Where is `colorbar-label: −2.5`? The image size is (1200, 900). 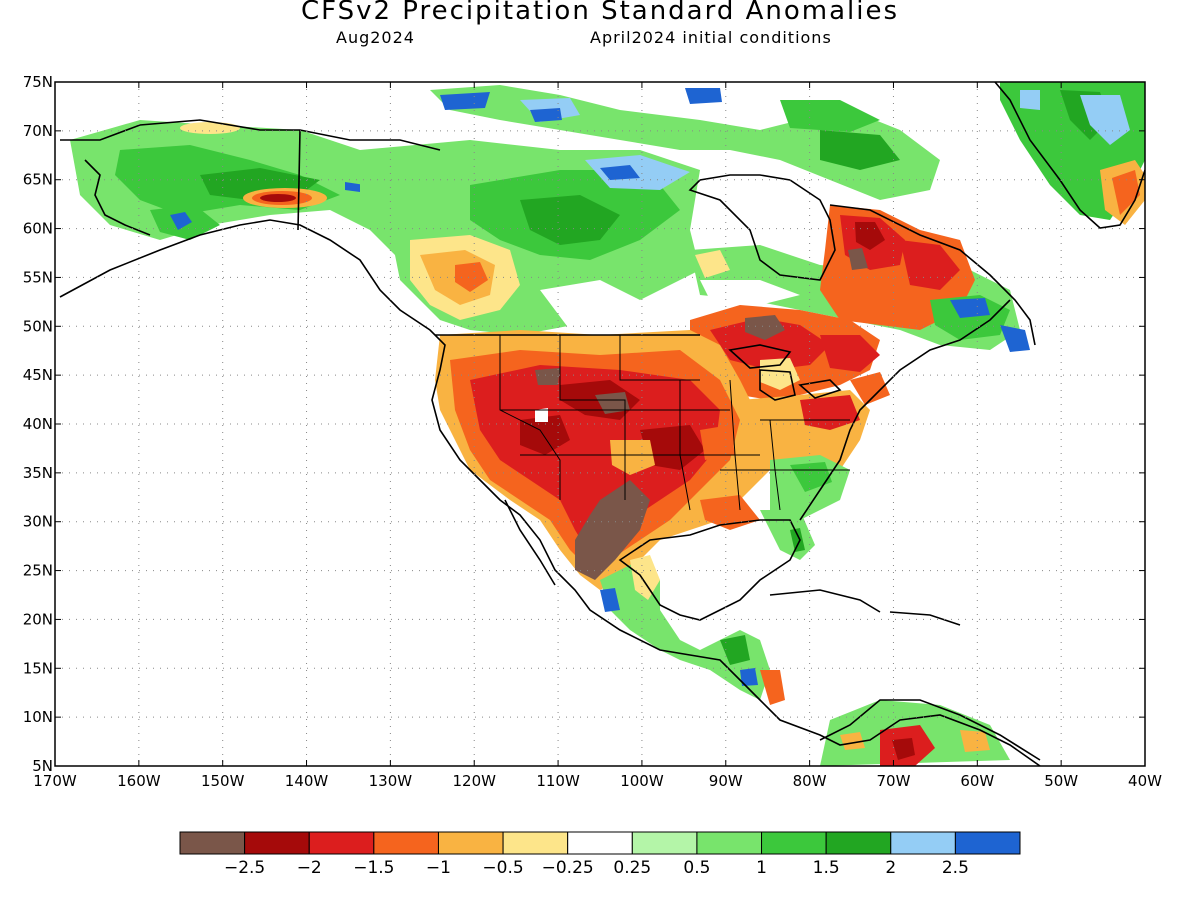 colorbar-label: −2.5 is located at coordinates (244, 868).